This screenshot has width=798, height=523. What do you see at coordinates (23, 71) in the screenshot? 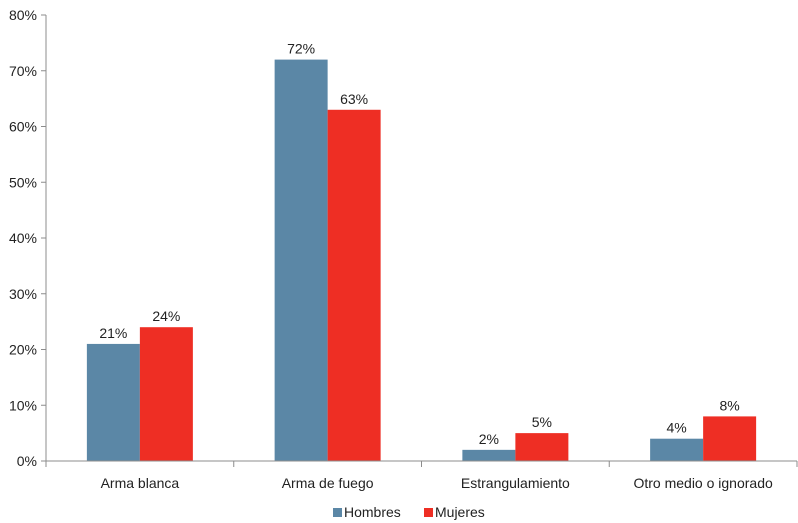
I see `y-tick-label: 70%` at bounding box center [23, 71].